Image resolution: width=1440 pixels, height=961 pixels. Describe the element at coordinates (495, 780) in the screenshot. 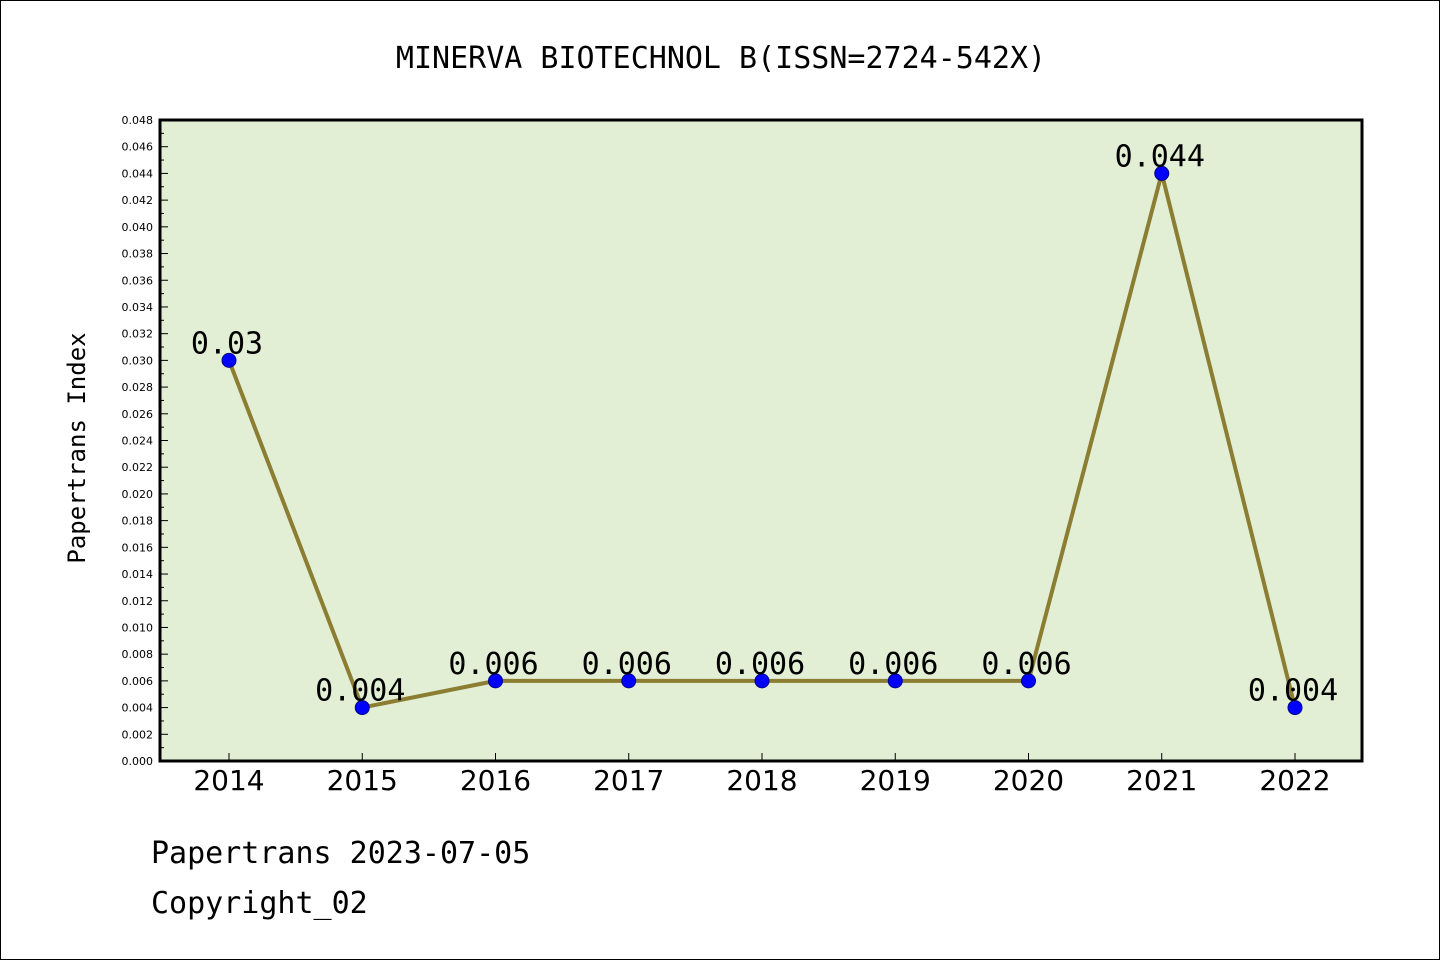

I see `x-tick-label: 2016` at that location.